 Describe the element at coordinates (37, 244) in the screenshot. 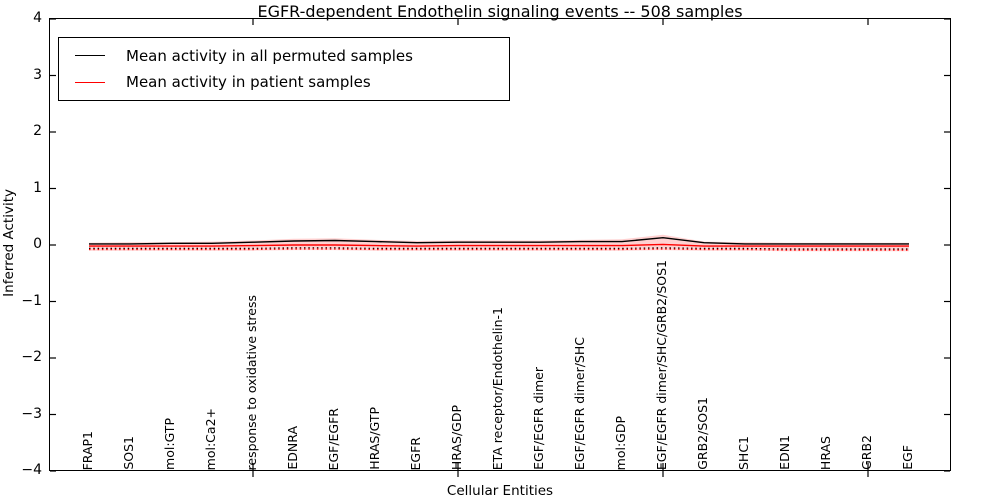

I see `y-tick-label: 0` at that location.